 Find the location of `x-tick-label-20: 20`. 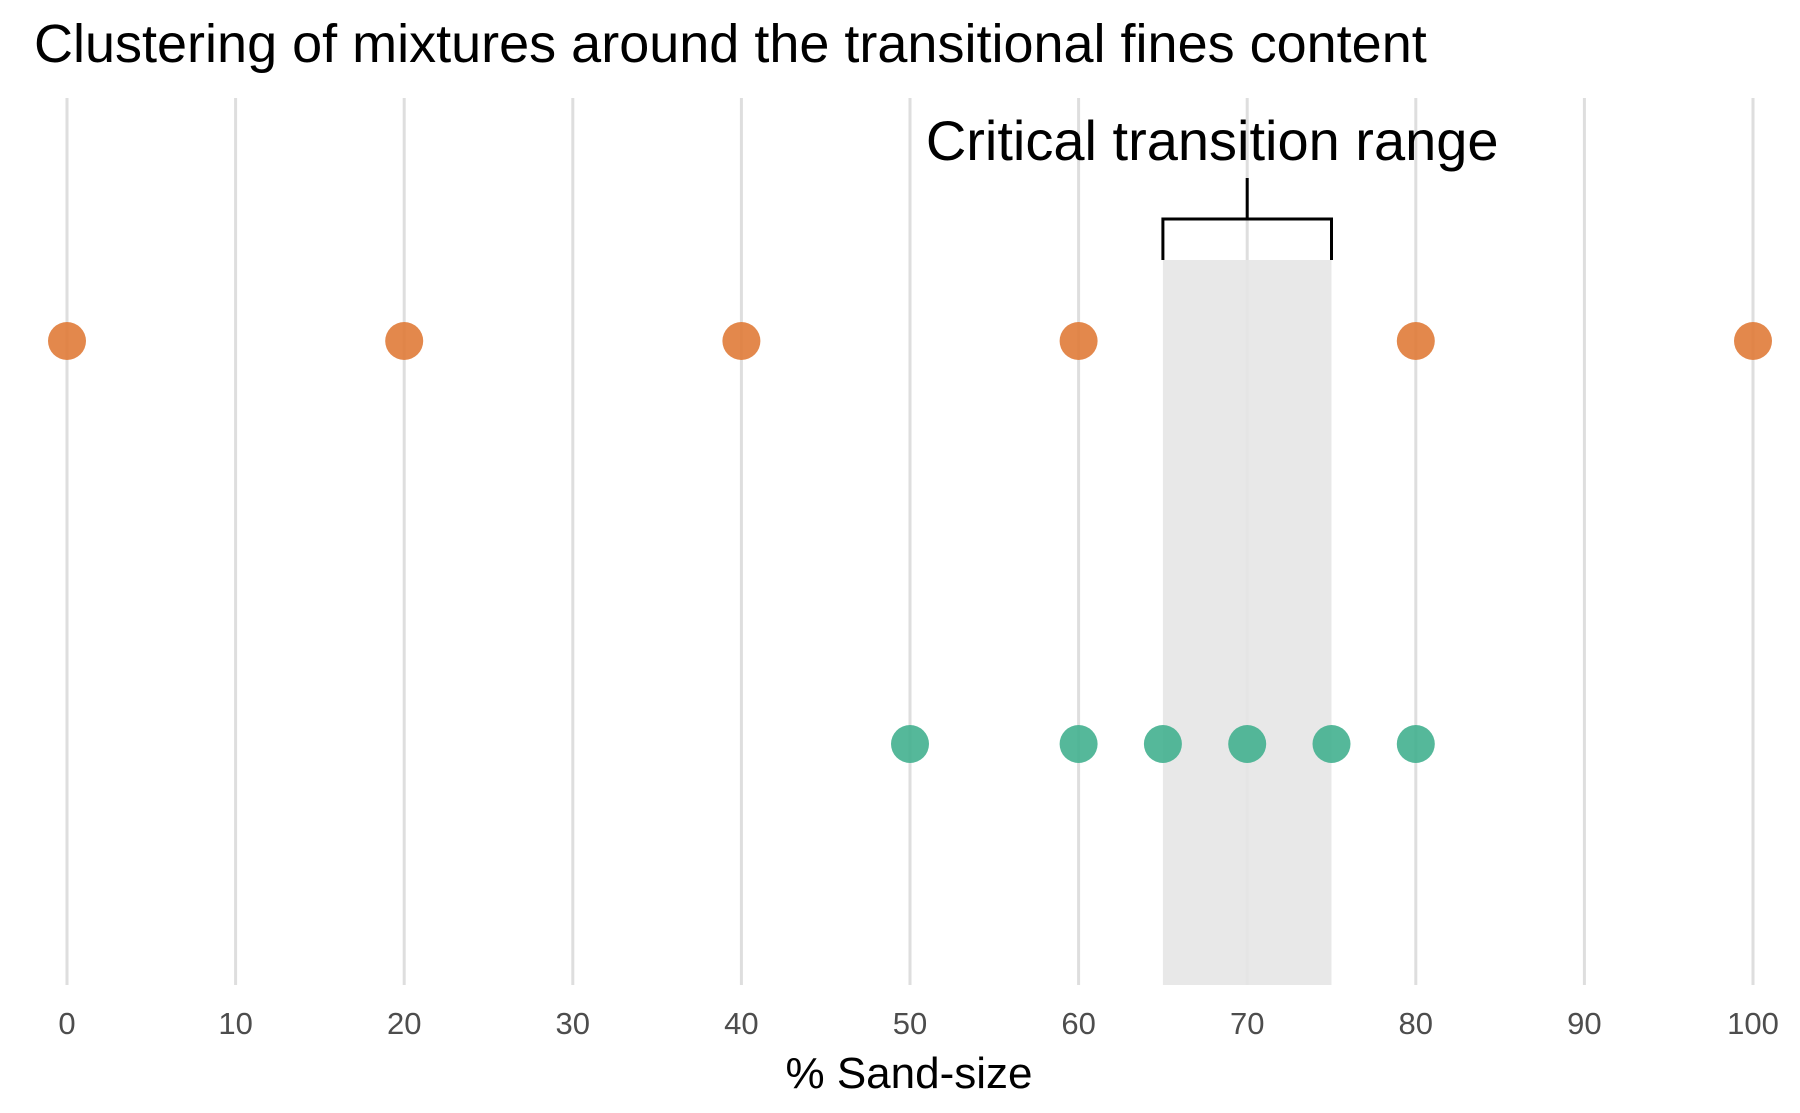

x-tick-label-20: 20 is located at coordinates (404, 1023).